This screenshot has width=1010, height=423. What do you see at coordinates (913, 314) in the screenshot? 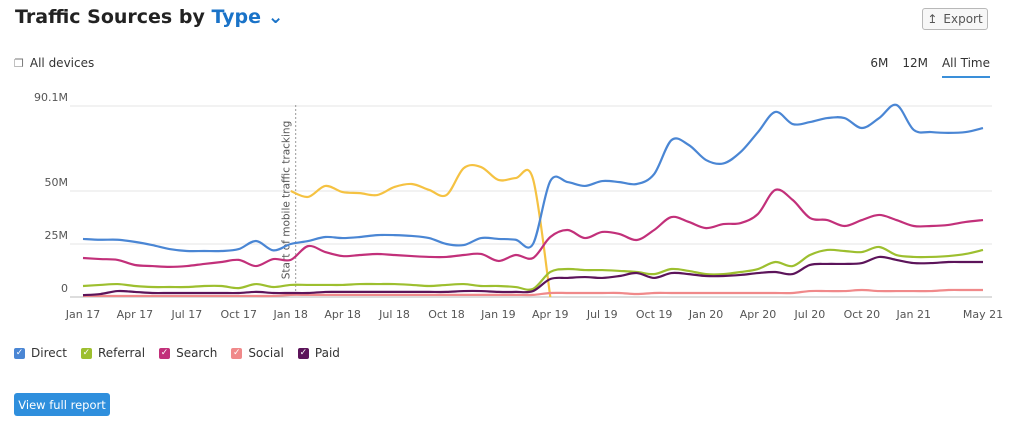
I see `x-tick-label: Jan 21` at bounding box center [913, 314].